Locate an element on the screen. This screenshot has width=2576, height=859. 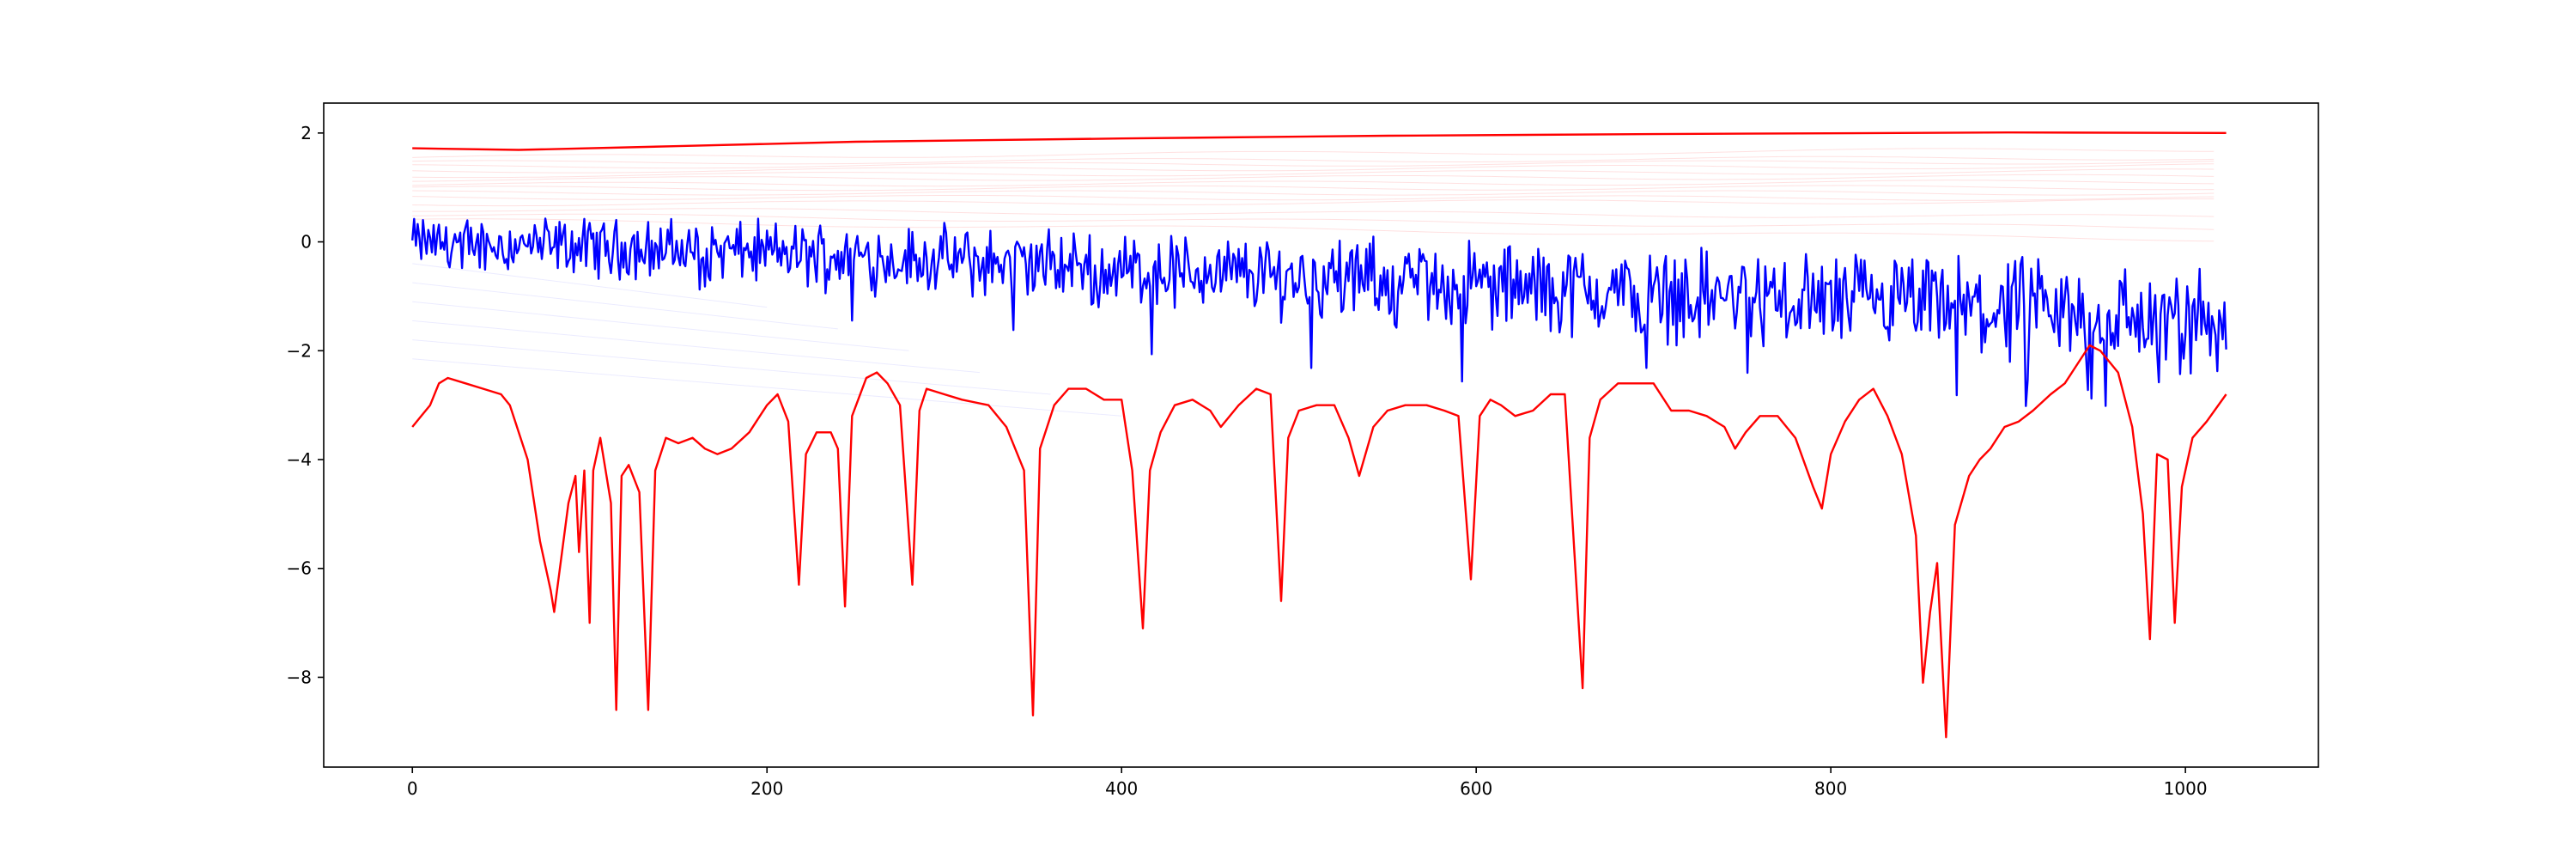
y-tick-label: −6 is located at coordinates (300, 569).